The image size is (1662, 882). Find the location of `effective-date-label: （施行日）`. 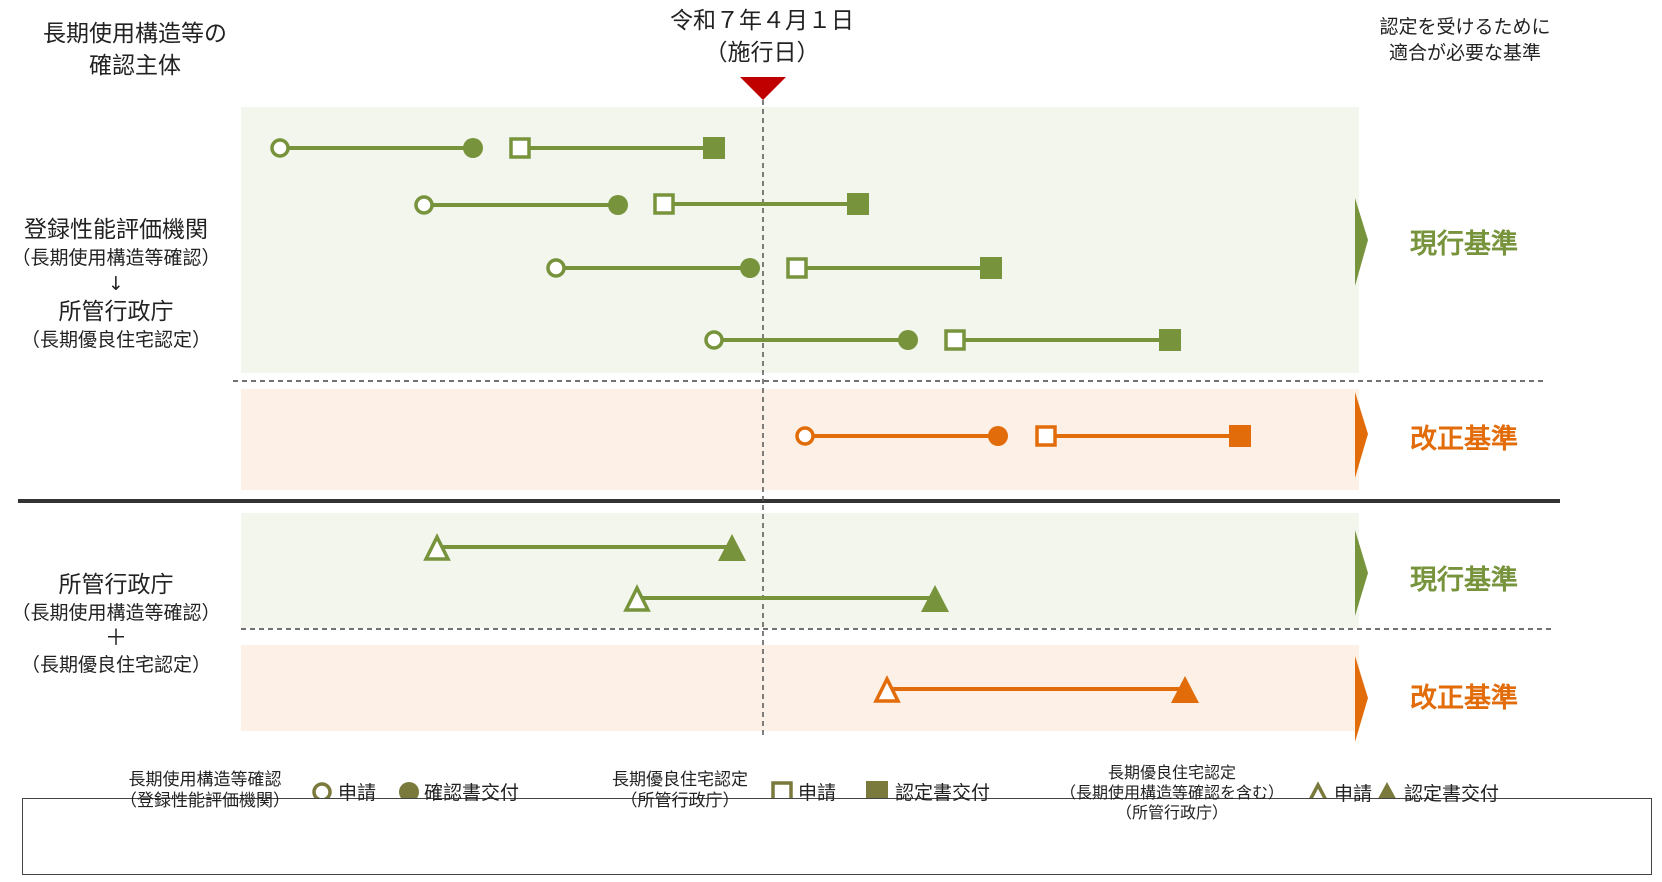

effective-date-label: （施行日） is located at coordinates (762, 53).